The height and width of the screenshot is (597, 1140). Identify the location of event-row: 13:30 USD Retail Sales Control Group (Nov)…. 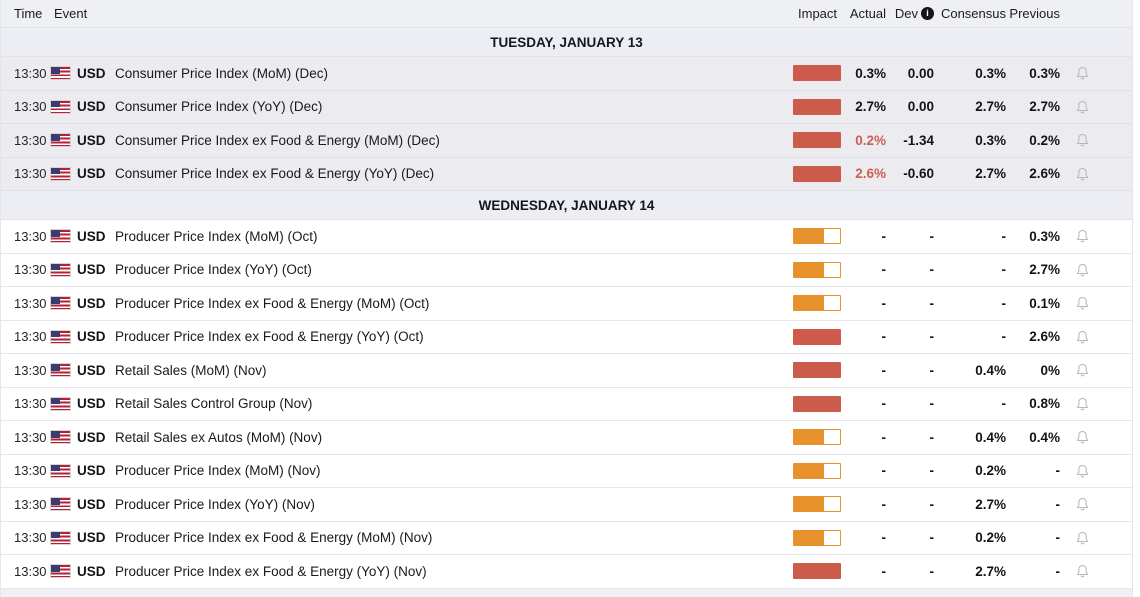
(566, 404).